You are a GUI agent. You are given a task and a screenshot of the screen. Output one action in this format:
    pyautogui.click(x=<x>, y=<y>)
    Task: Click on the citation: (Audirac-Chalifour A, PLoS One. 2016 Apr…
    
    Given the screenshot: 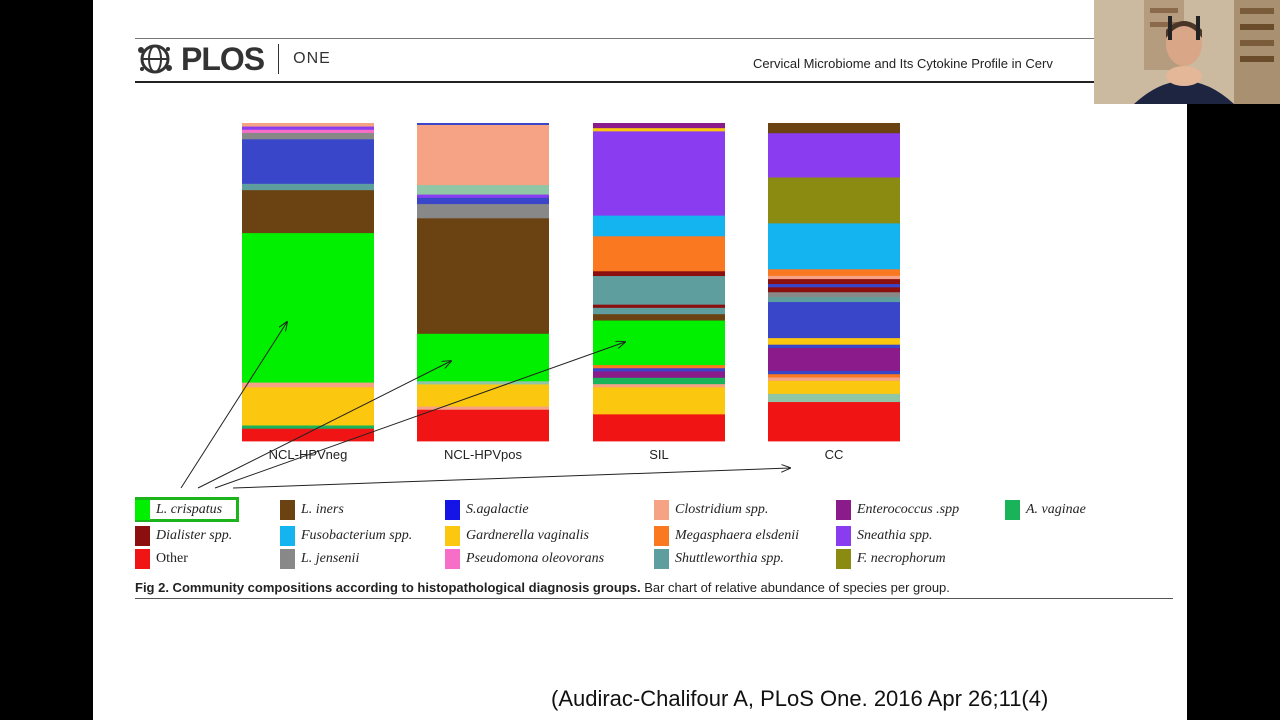 What is the action you would take?
    pyautogui.click(x=800, y=698)
    